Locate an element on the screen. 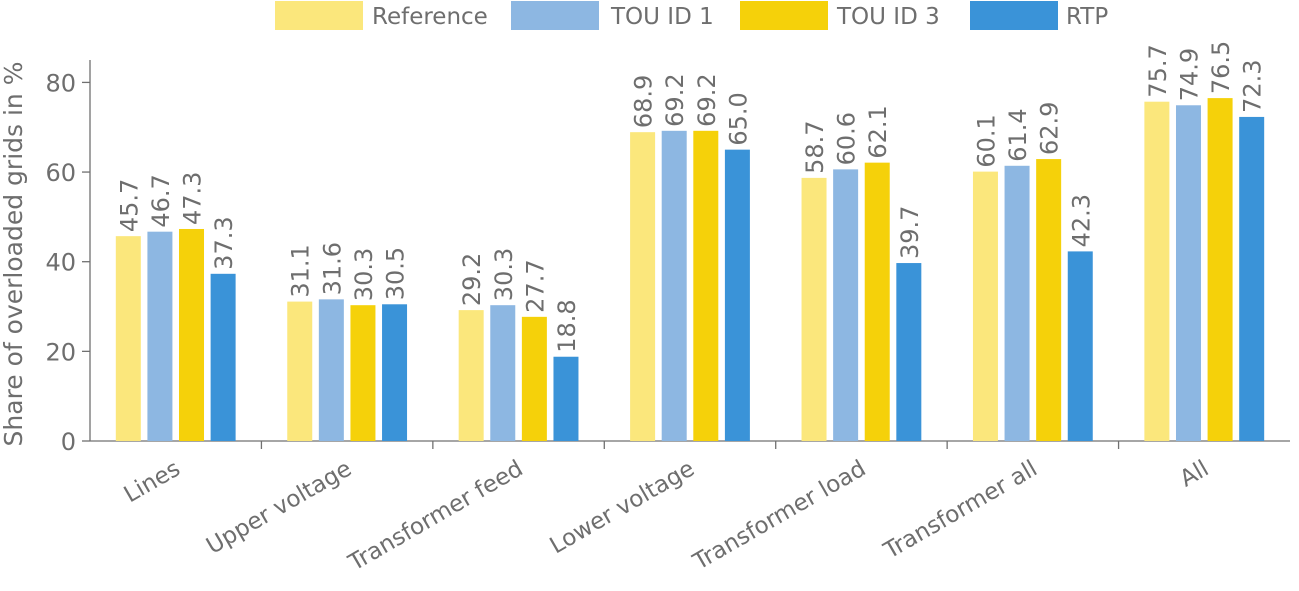  bar-tou-id-3-upper-voltage is located at coordinates (363, 373).